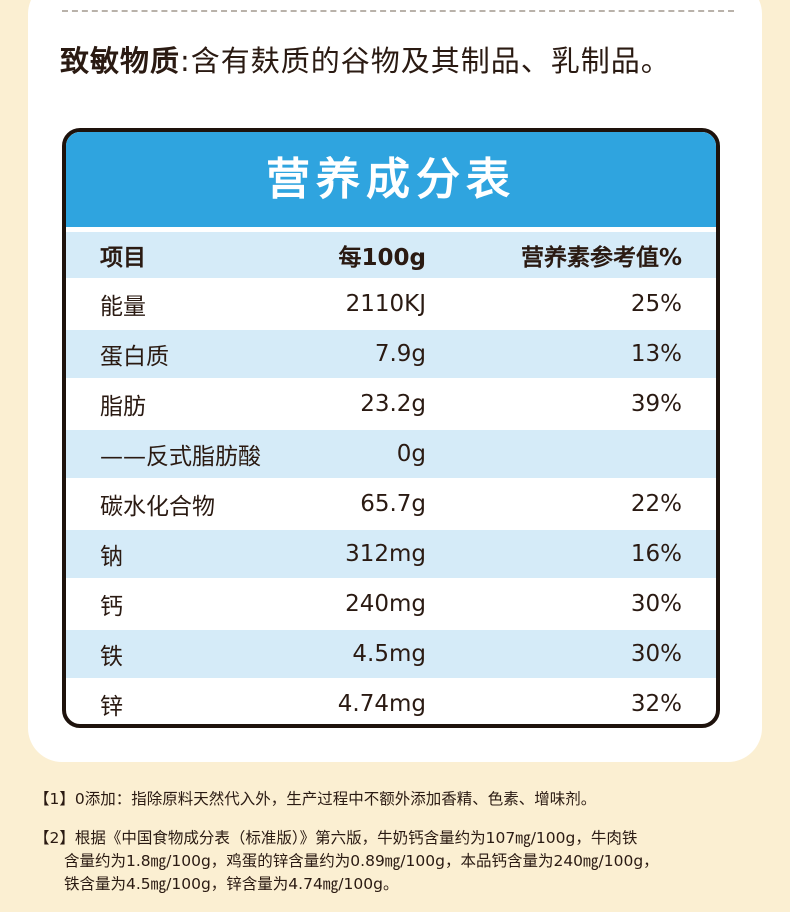 The image size is (790, 912). Describe the element at coordinates (656, 504) in the screenshot. I see `row-nrv: 22%` at that location.